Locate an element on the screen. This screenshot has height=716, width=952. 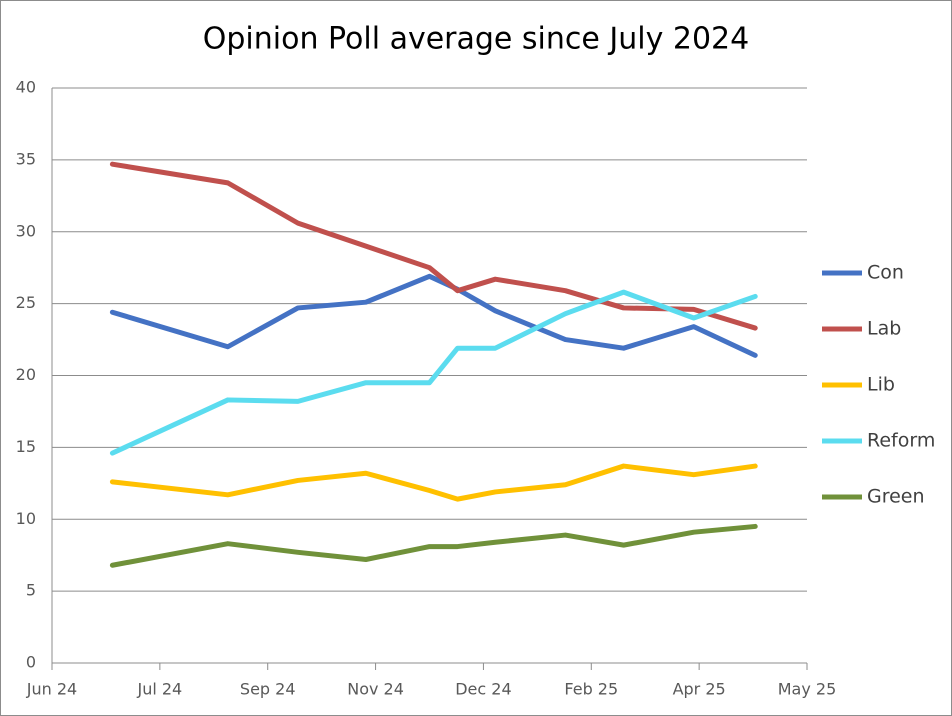
y-tick-label: 15 is located at coordinates (26, 446).